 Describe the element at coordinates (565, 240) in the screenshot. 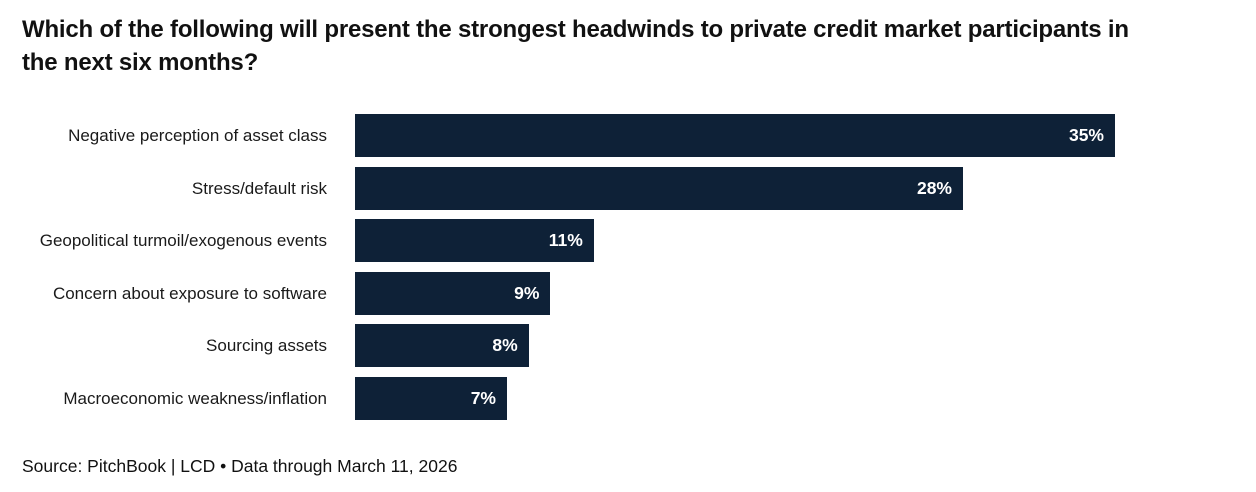

I see `bar-value-label: 11%` at that location.